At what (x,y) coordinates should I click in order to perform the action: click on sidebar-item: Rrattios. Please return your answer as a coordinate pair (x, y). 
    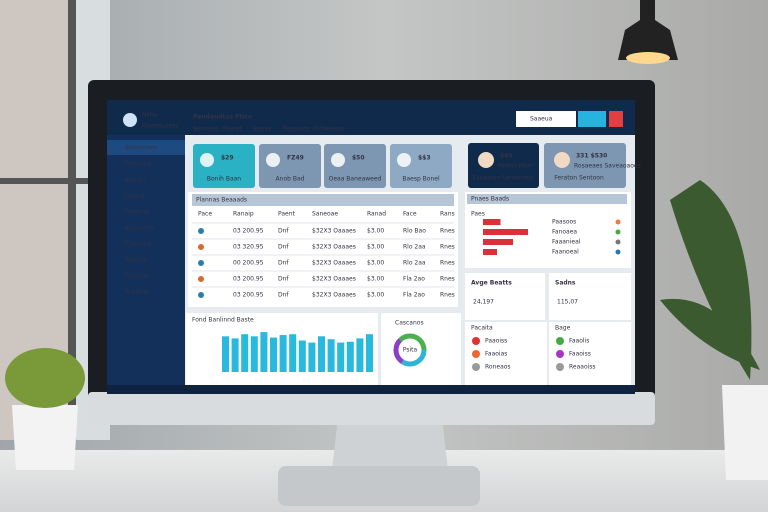
    Looking at the image, I should click on (136, 292).